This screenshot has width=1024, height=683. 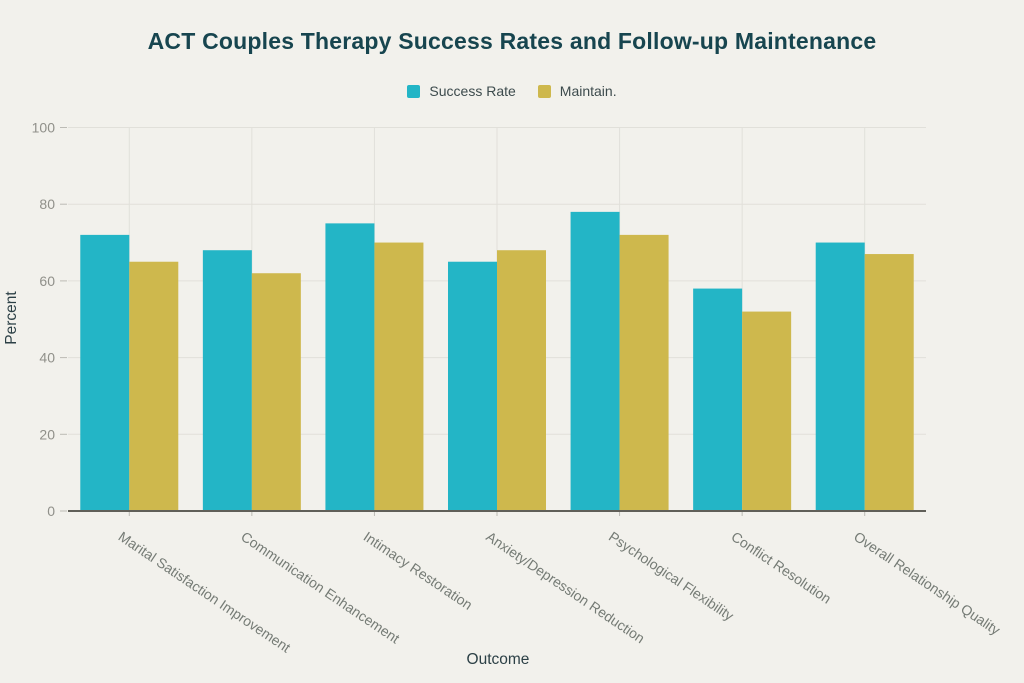 I want to click on y-tick-label-60: 60, so click(x=47, y=281).